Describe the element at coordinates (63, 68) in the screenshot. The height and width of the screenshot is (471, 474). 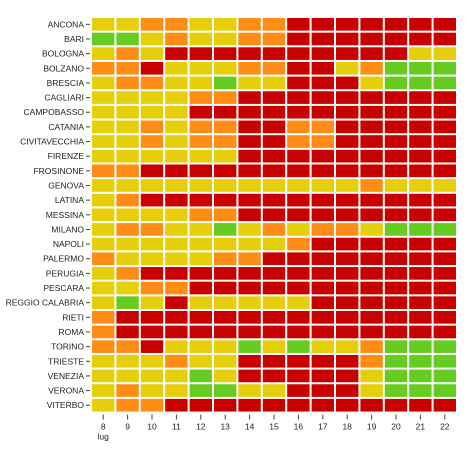
I see `y-tick-label: BOLZANO` at that location.